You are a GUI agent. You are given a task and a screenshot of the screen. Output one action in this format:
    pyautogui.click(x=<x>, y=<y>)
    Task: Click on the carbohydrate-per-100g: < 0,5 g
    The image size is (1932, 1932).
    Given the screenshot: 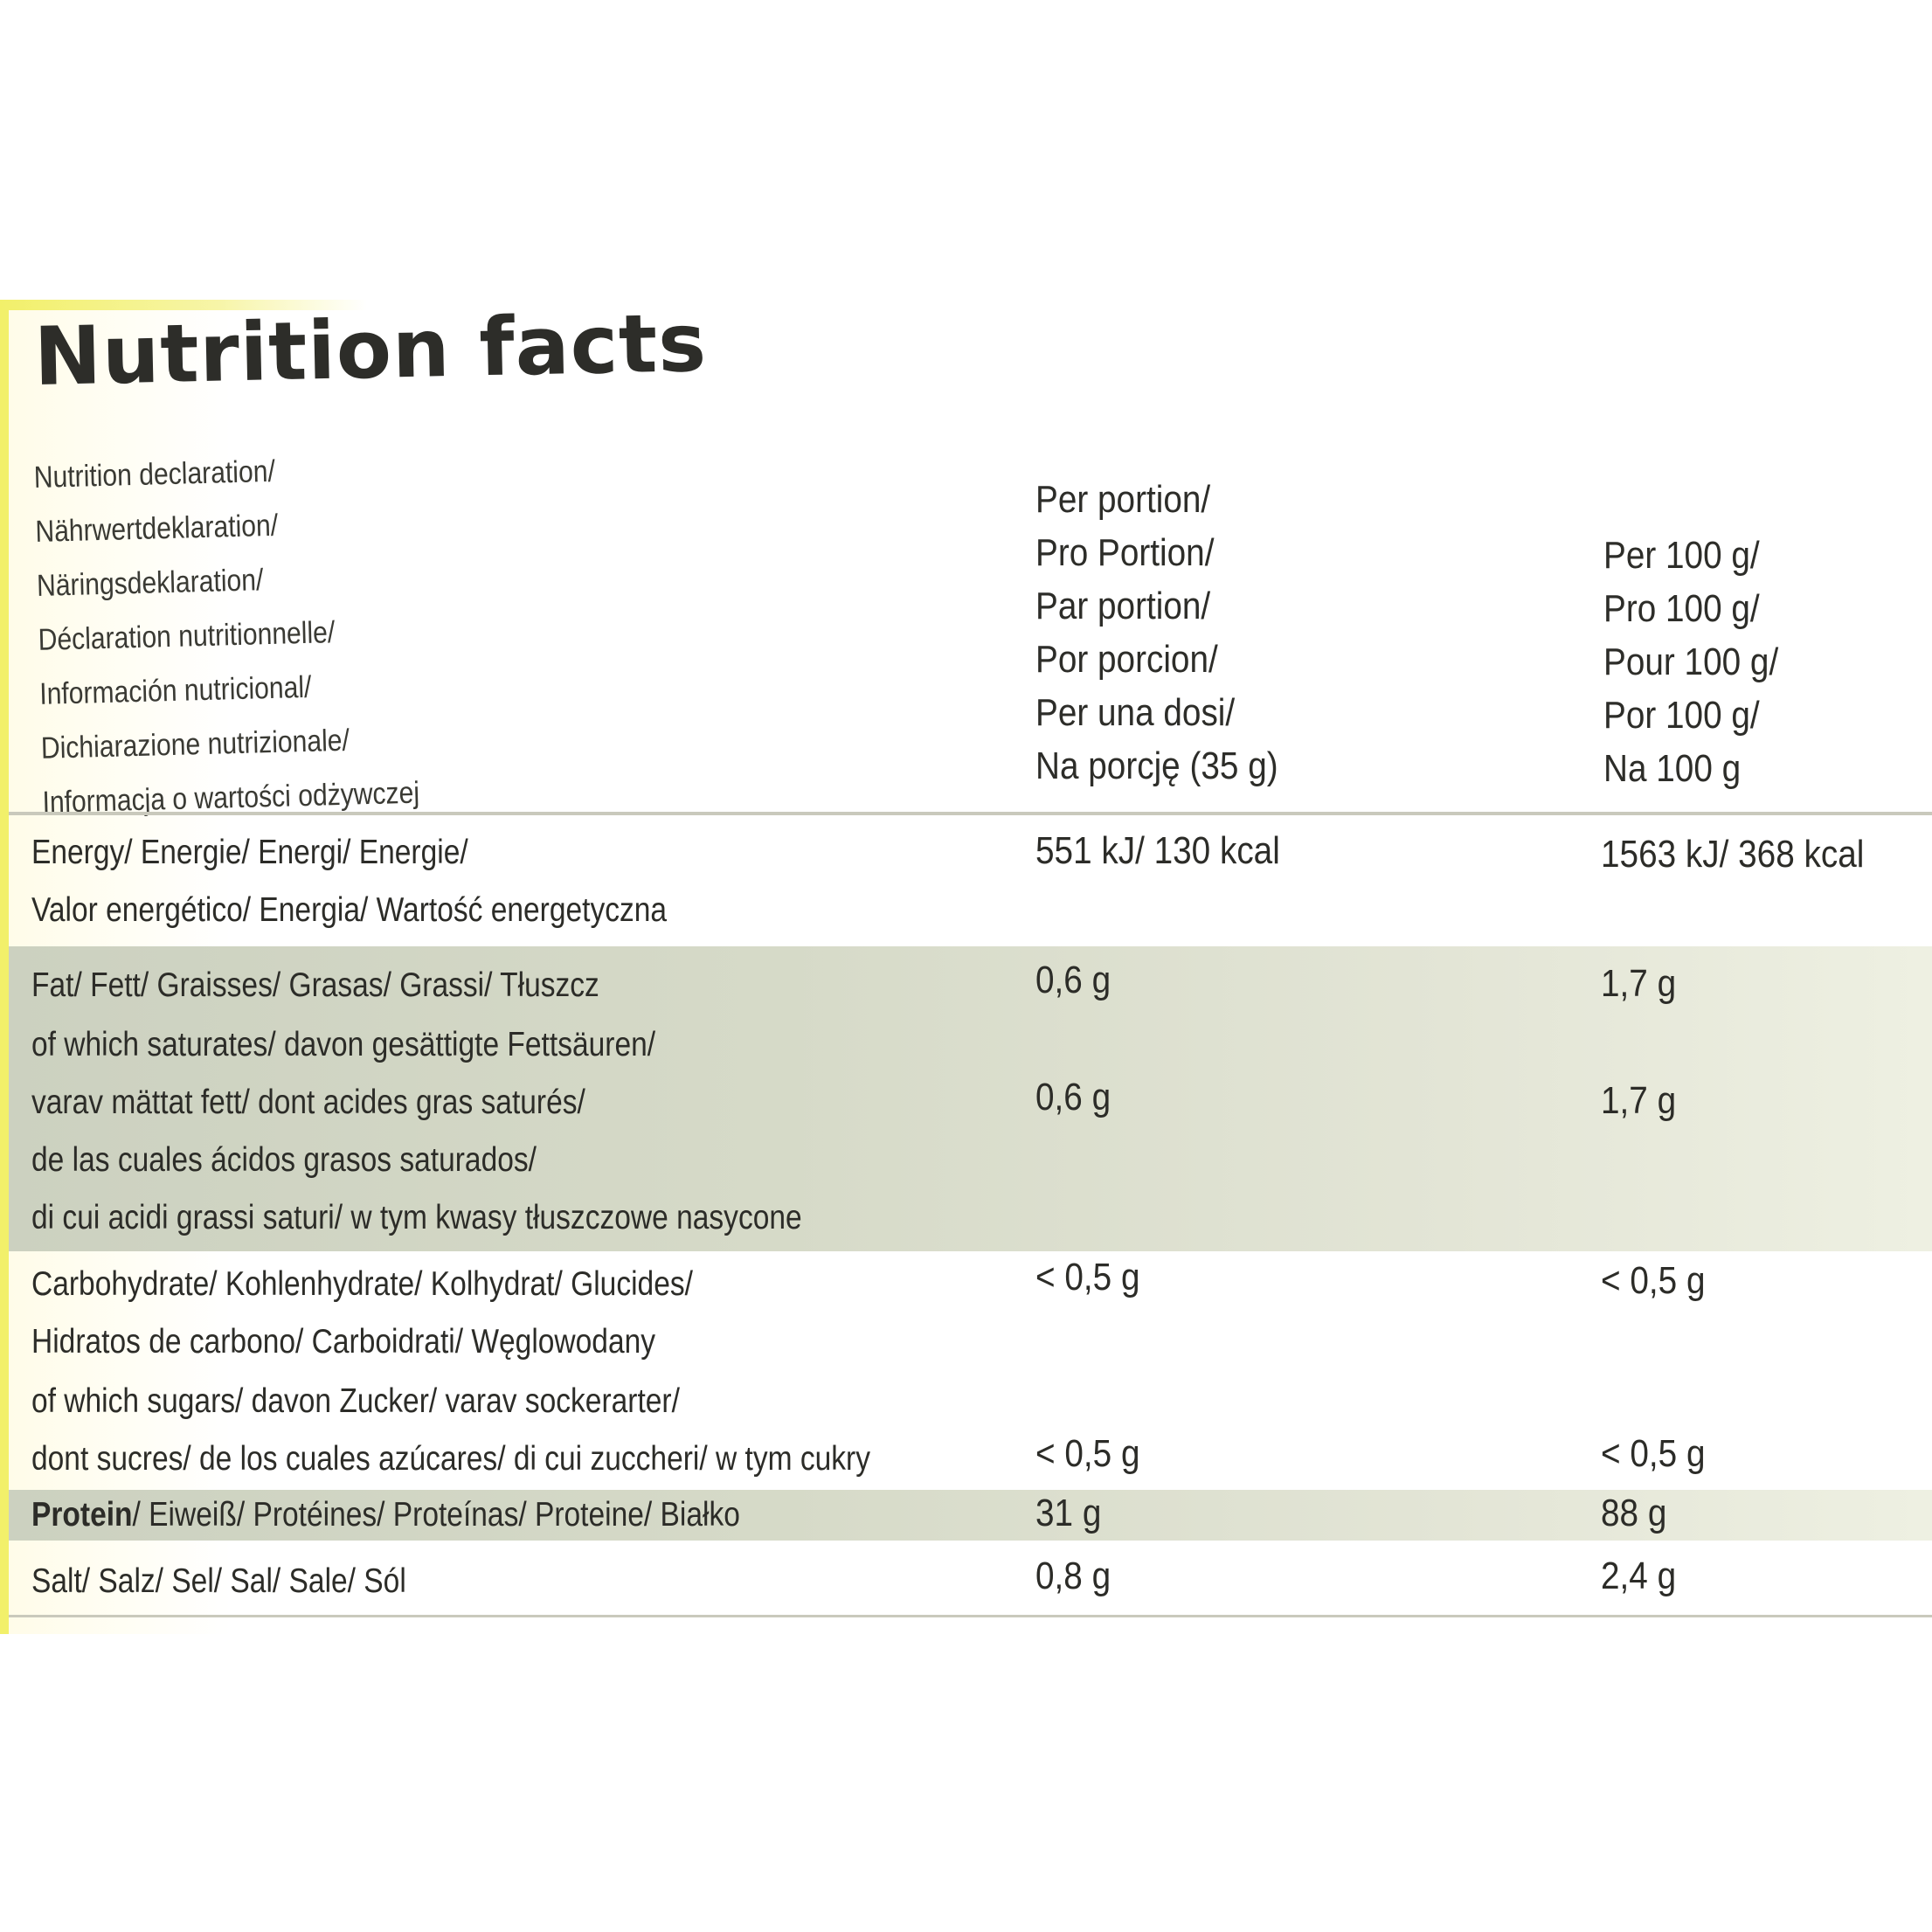 What is the action you would take?
    pyautogui.click(x=1653, y=1280)
    